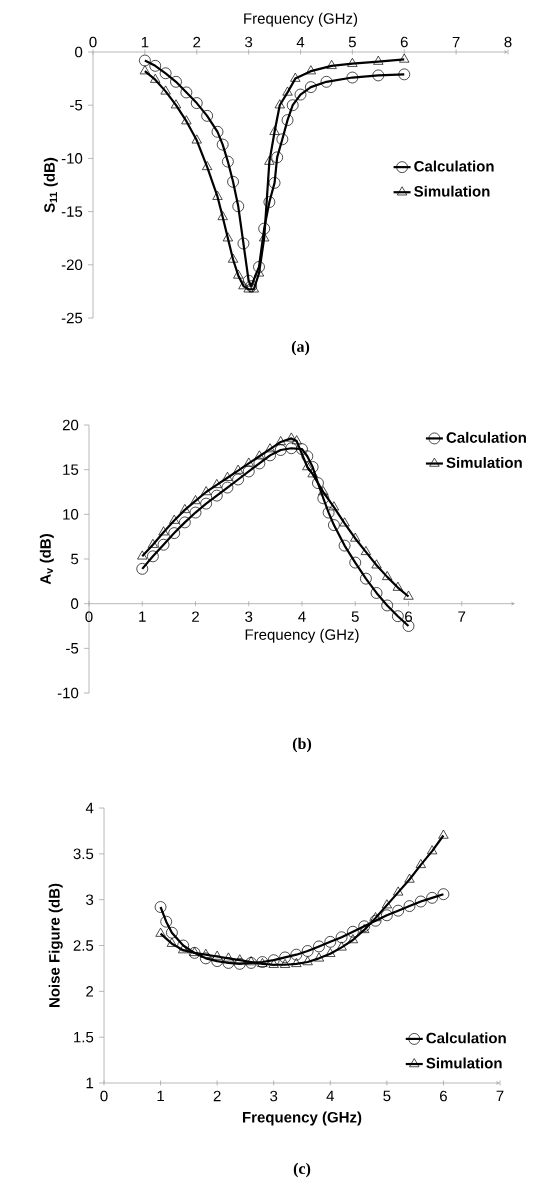 The height and width of the screenshot is (1185, 533). What do you see at coordinates (274, 1096) in the screenshot?
I see `x-tick-label: 3` at bounding box center [274, 1096].